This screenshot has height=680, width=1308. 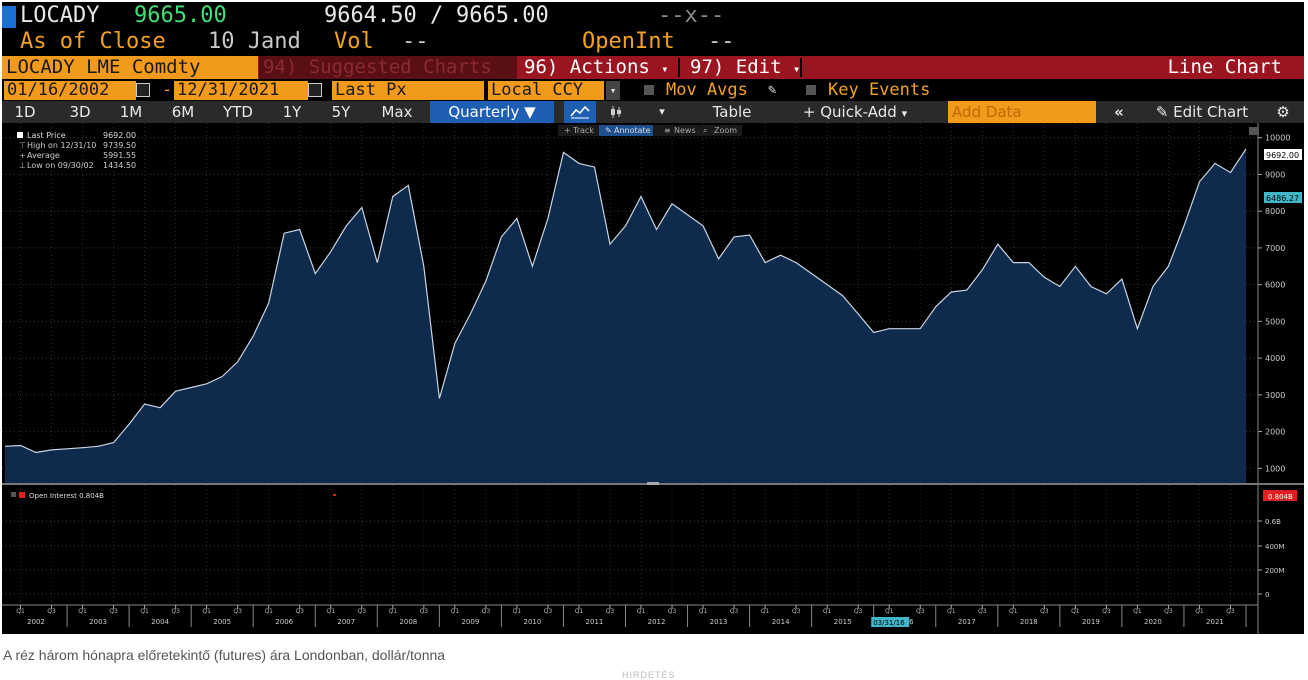 I want to click on y-tick-label: 9000, so click(x=1275, y=174).